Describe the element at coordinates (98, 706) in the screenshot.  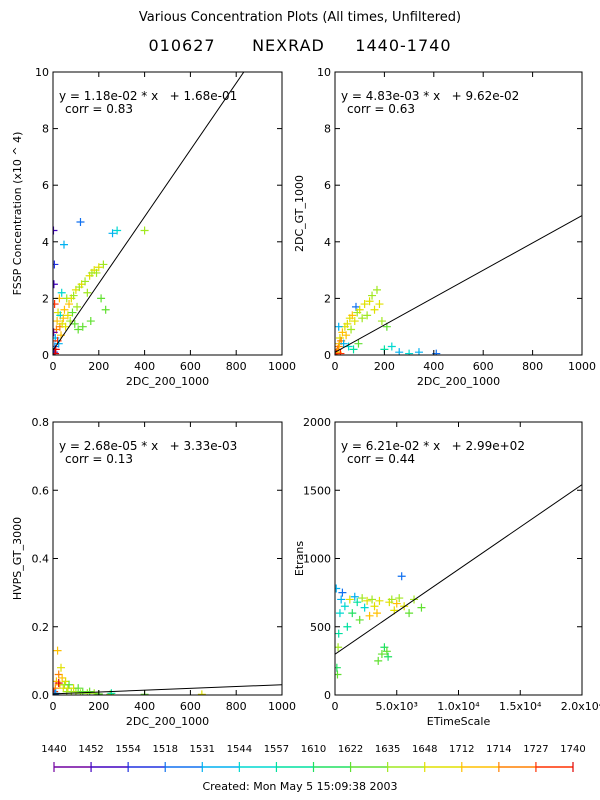
I see `x-tick-label: 200` at that location.